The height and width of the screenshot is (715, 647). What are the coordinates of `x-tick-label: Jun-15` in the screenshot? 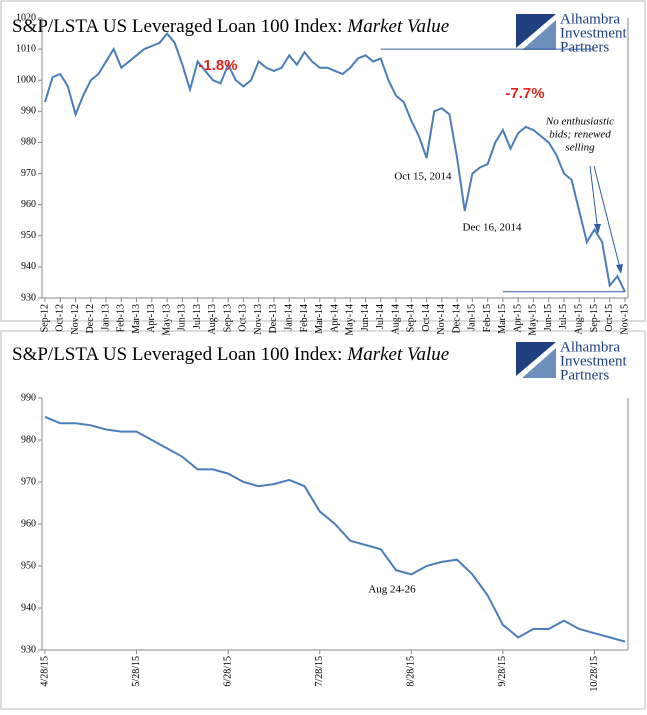 It's located at (548, 317).